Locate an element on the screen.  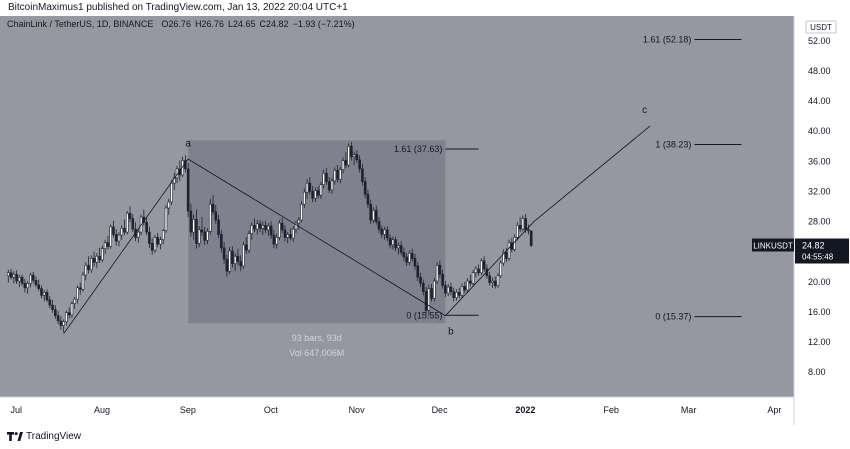
symbol-tag-label: LINKUSDT is located at coordinates (773, 246).